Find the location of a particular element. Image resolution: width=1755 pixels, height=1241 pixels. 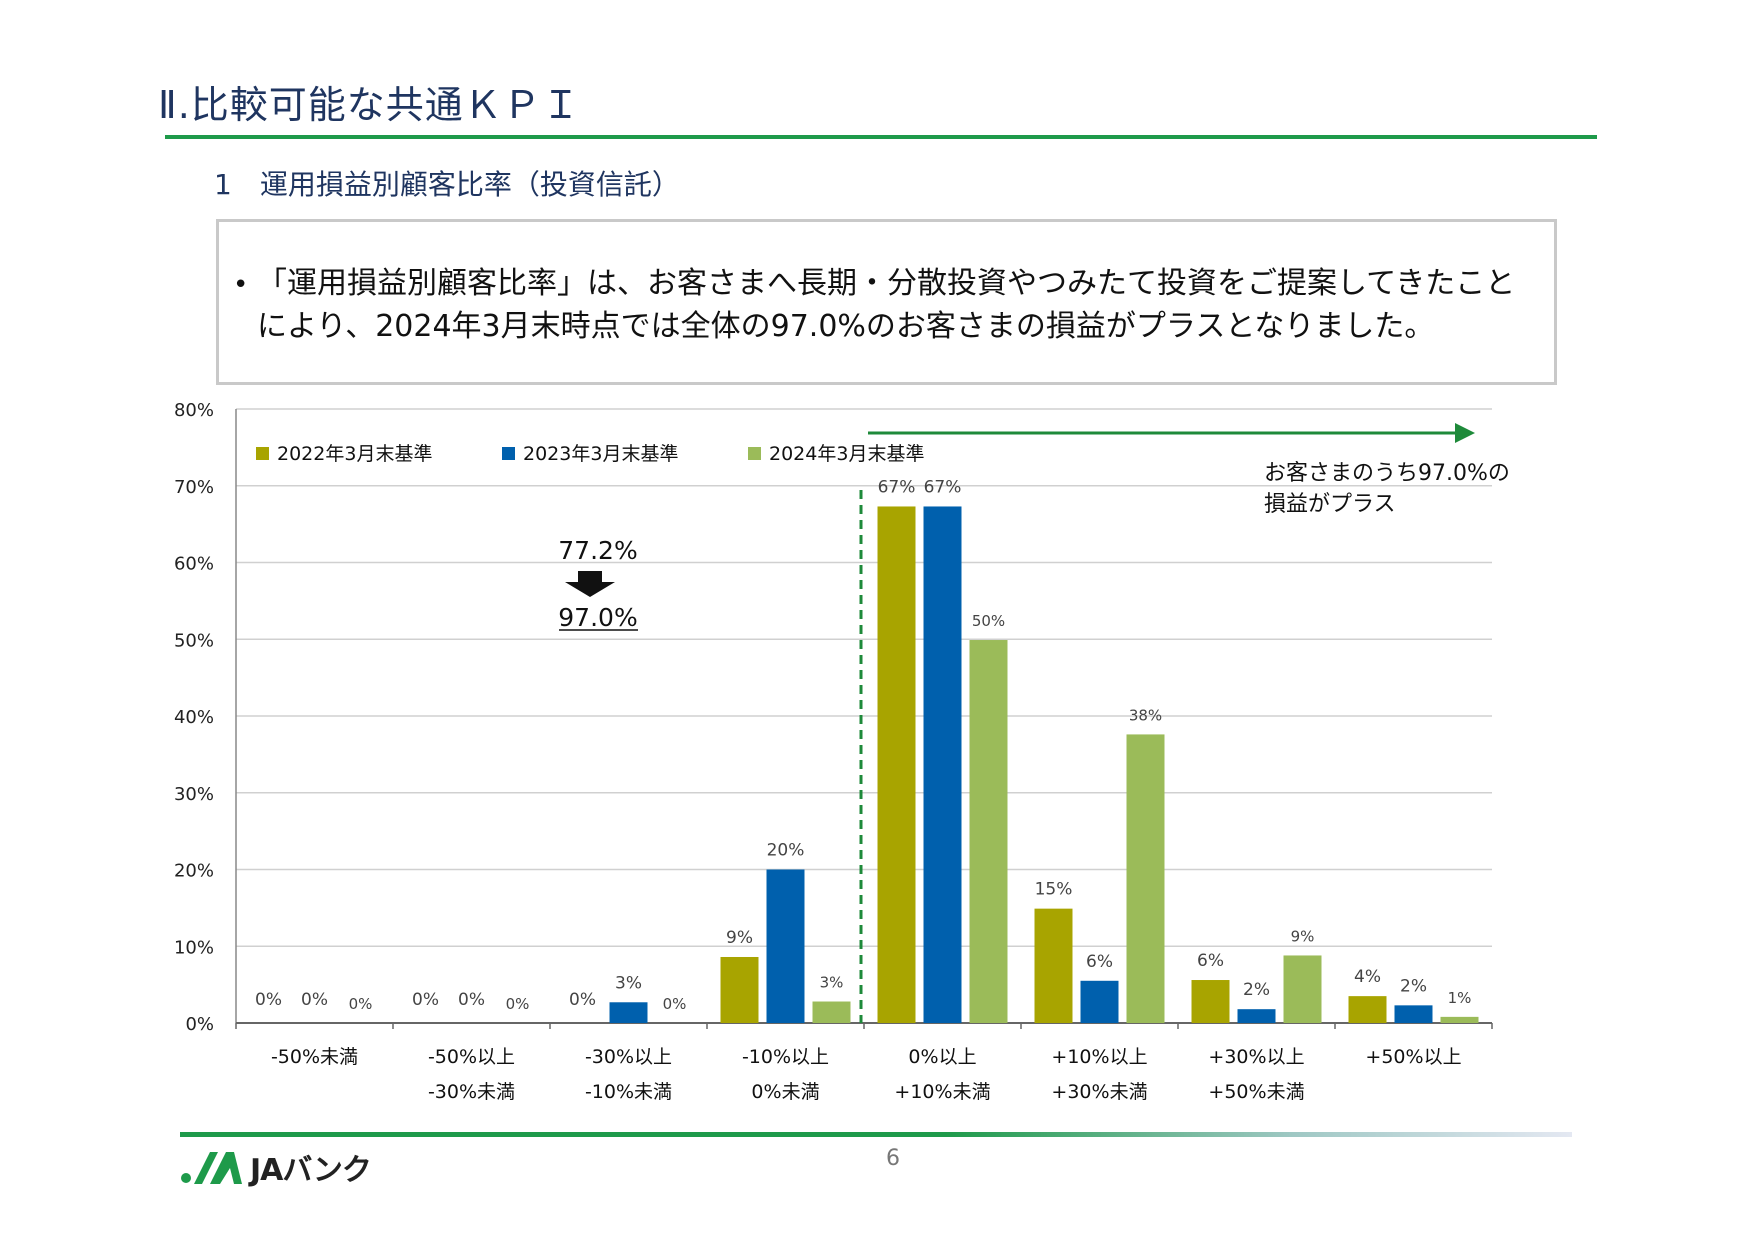

ja-bank-logo: JAバンク is located at coordinates (276, 1167).